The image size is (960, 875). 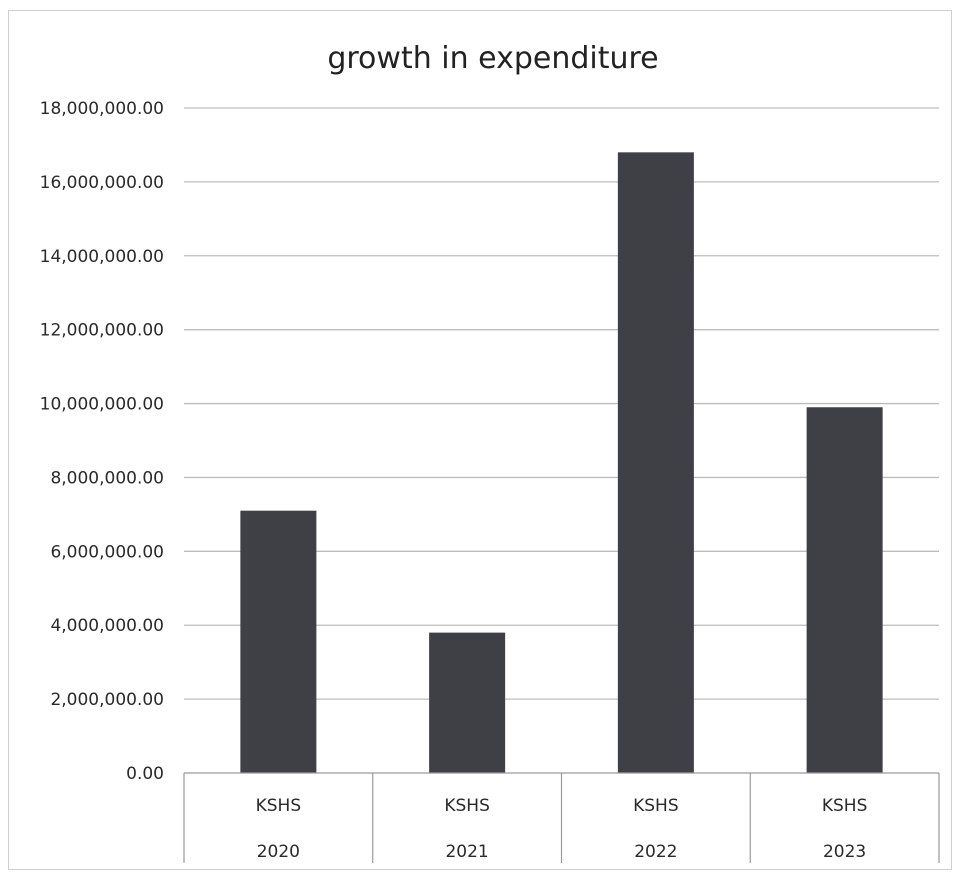 What do you see at coordinates (107, 552) in the screenshot?
I see `y-tick-label: 6,000,000.00` at bounding box center [107, 552].